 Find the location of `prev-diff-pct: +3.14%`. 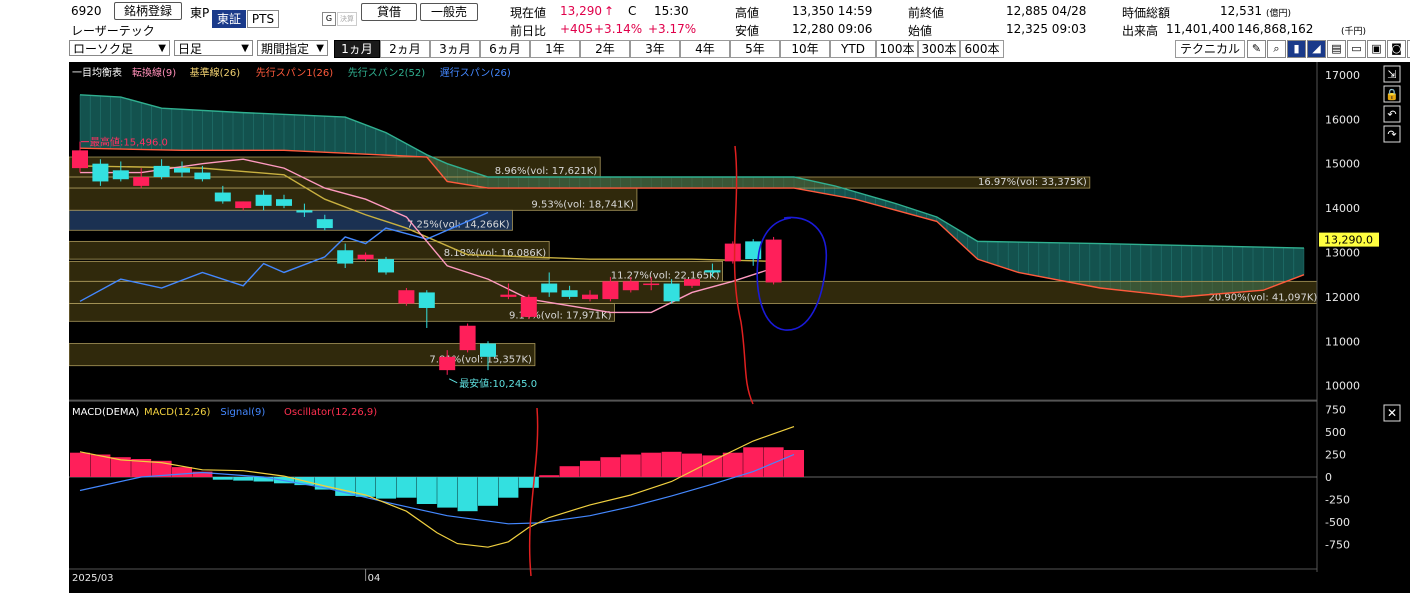

prev-diff-pct: +3.14% is located at coordinates (618, 29).